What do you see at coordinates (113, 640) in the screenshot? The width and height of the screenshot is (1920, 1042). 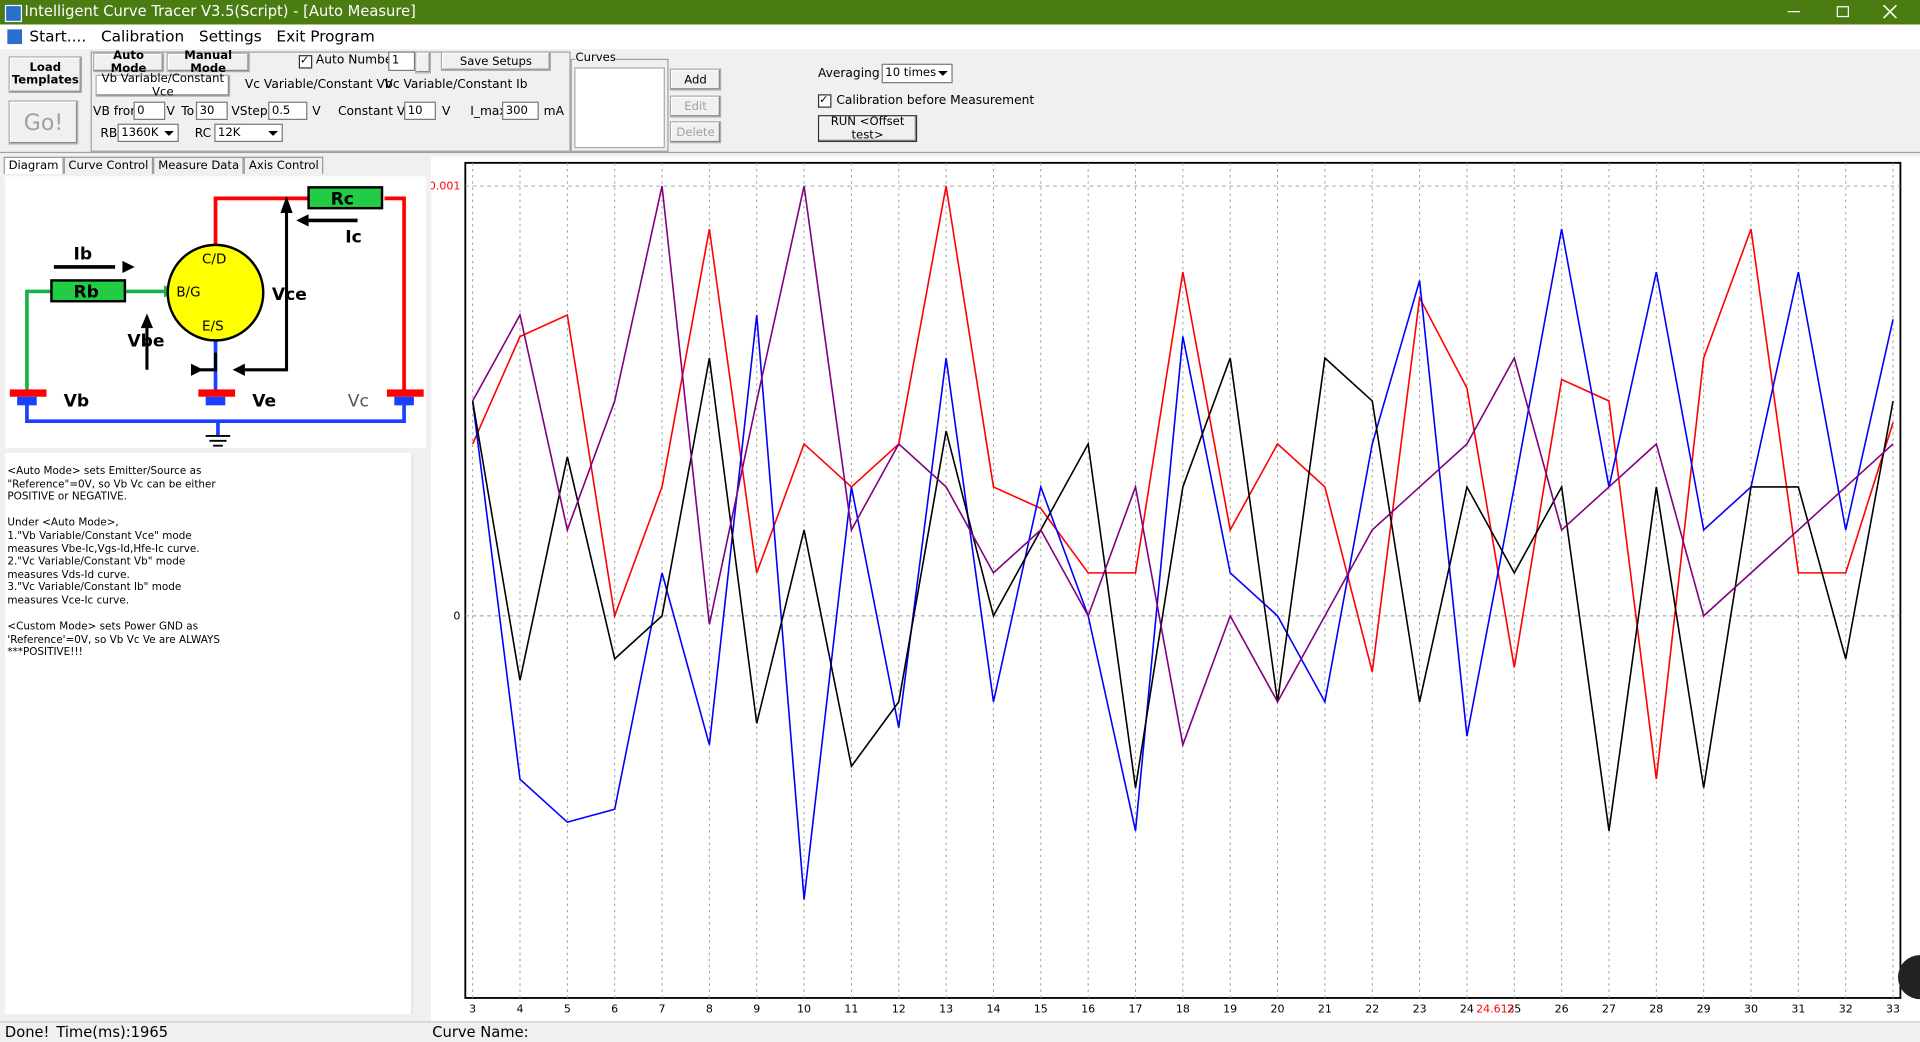 I see `help-line: 'Reference'=0V, so Vb Vc Ve are ALWAYS` at bounding box center [113, 640].